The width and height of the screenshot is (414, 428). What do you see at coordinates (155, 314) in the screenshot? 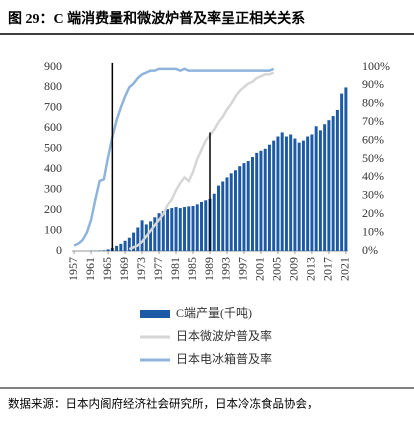
I see `legend-swatch` at bounding box center [155, 314].